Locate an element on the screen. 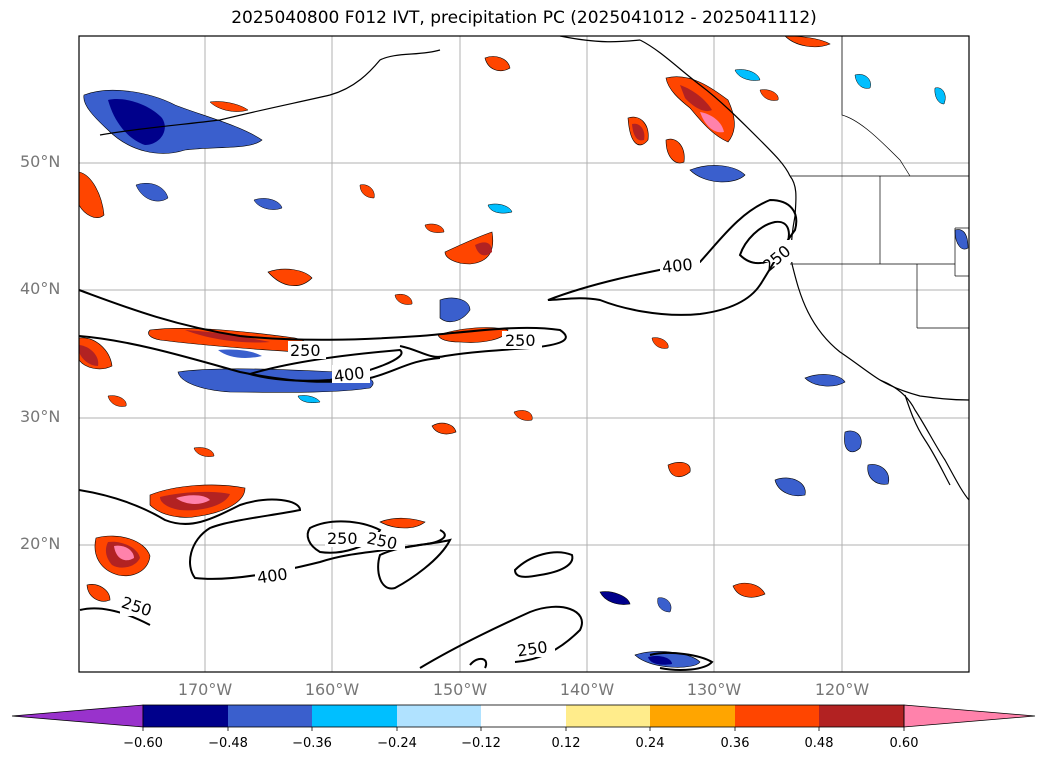  colorbar-tick-label: −0.48 is located at coordinates (228, 743).